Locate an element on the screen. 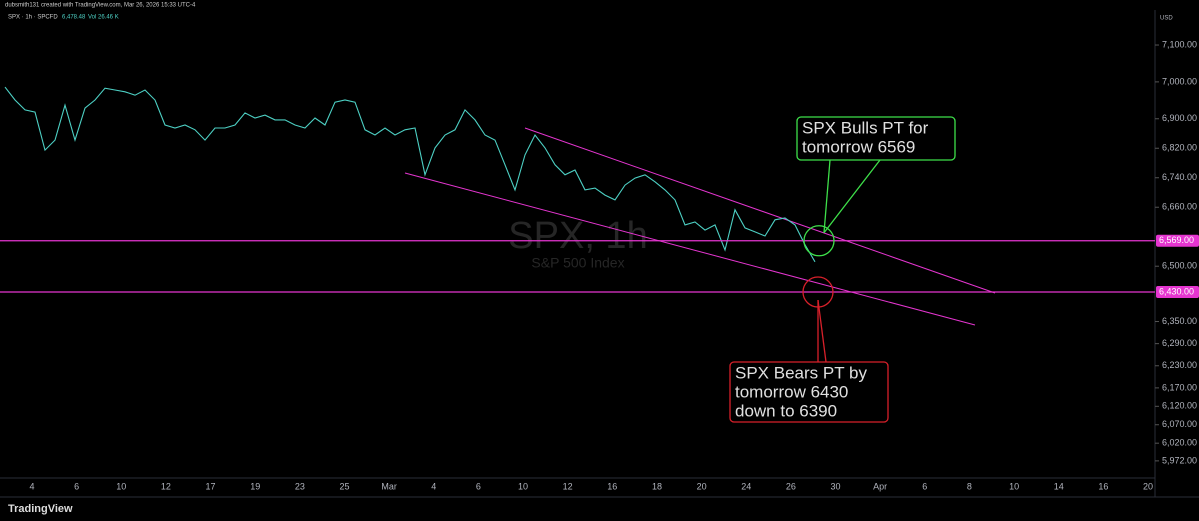 This screenshot has height=521, width=1199. y-tick-label: 6,290.00 is located at coordinates (1179, 343).